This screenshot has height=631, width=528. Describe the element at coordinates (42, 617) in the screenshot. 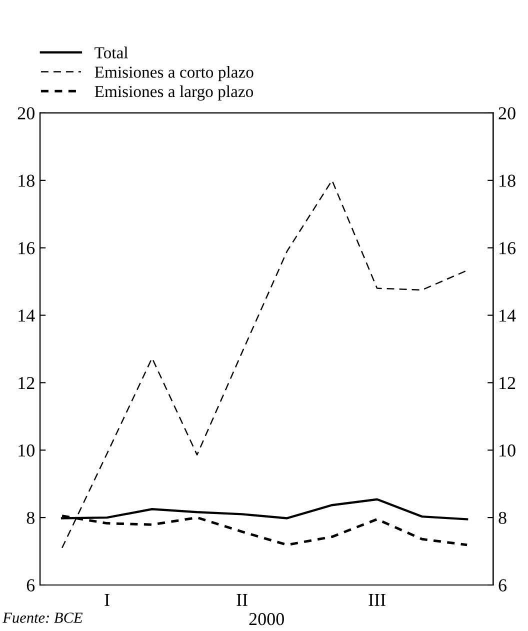

I see `source-note: Fuente: BCE` at that location.